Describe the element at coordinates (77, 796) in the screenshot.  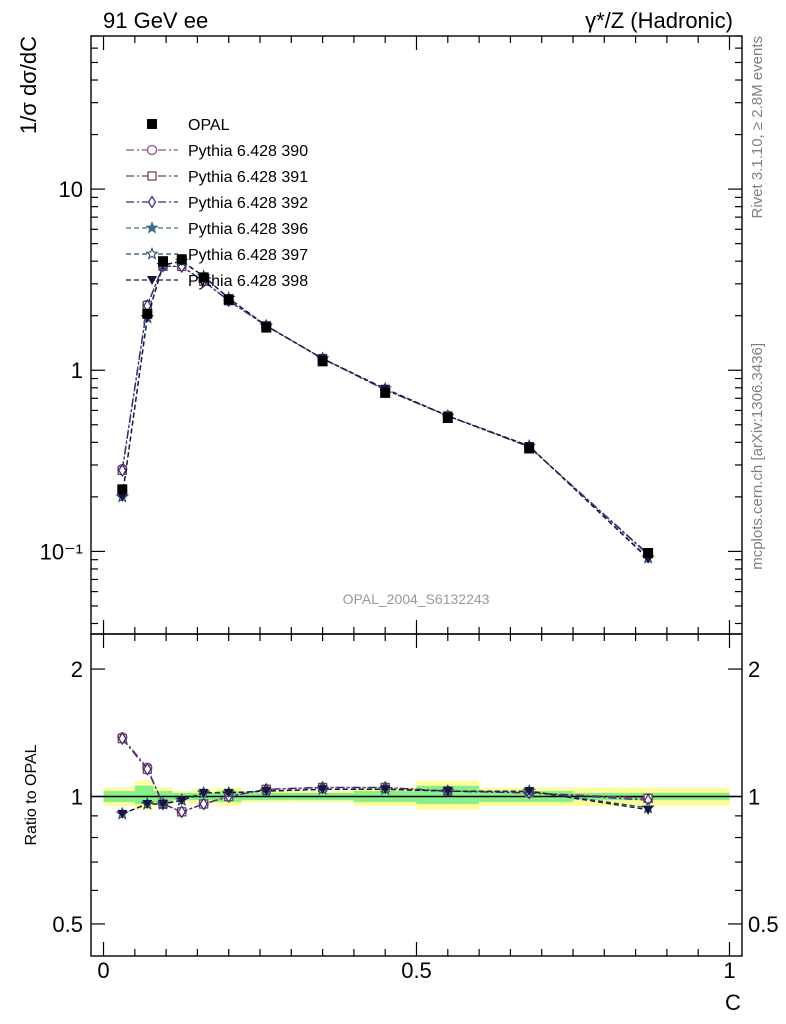
I see `ratio-y-tick-label: 1` at that location.